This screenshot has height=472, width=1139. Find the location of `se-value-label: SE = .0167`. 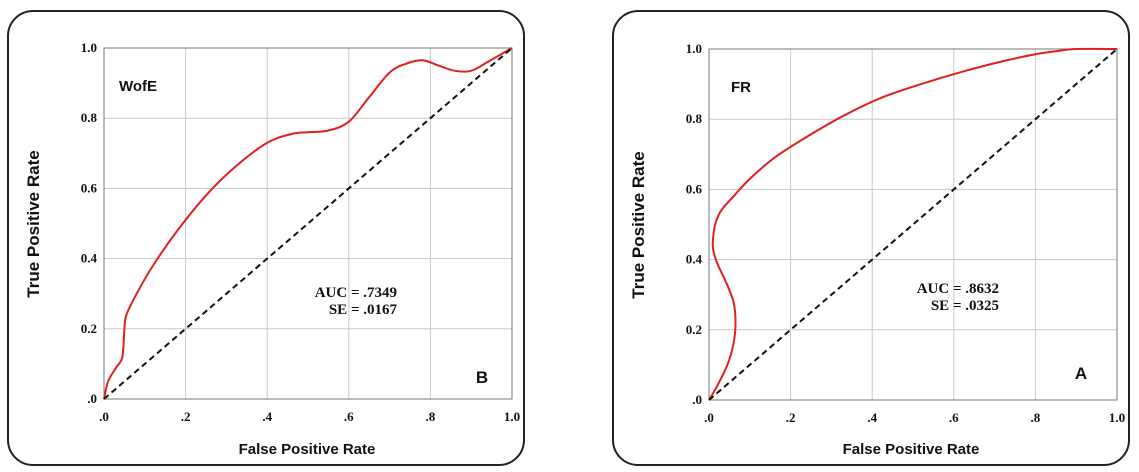

se-value-label: SE = .0167 is located at coordinates (363, 310).